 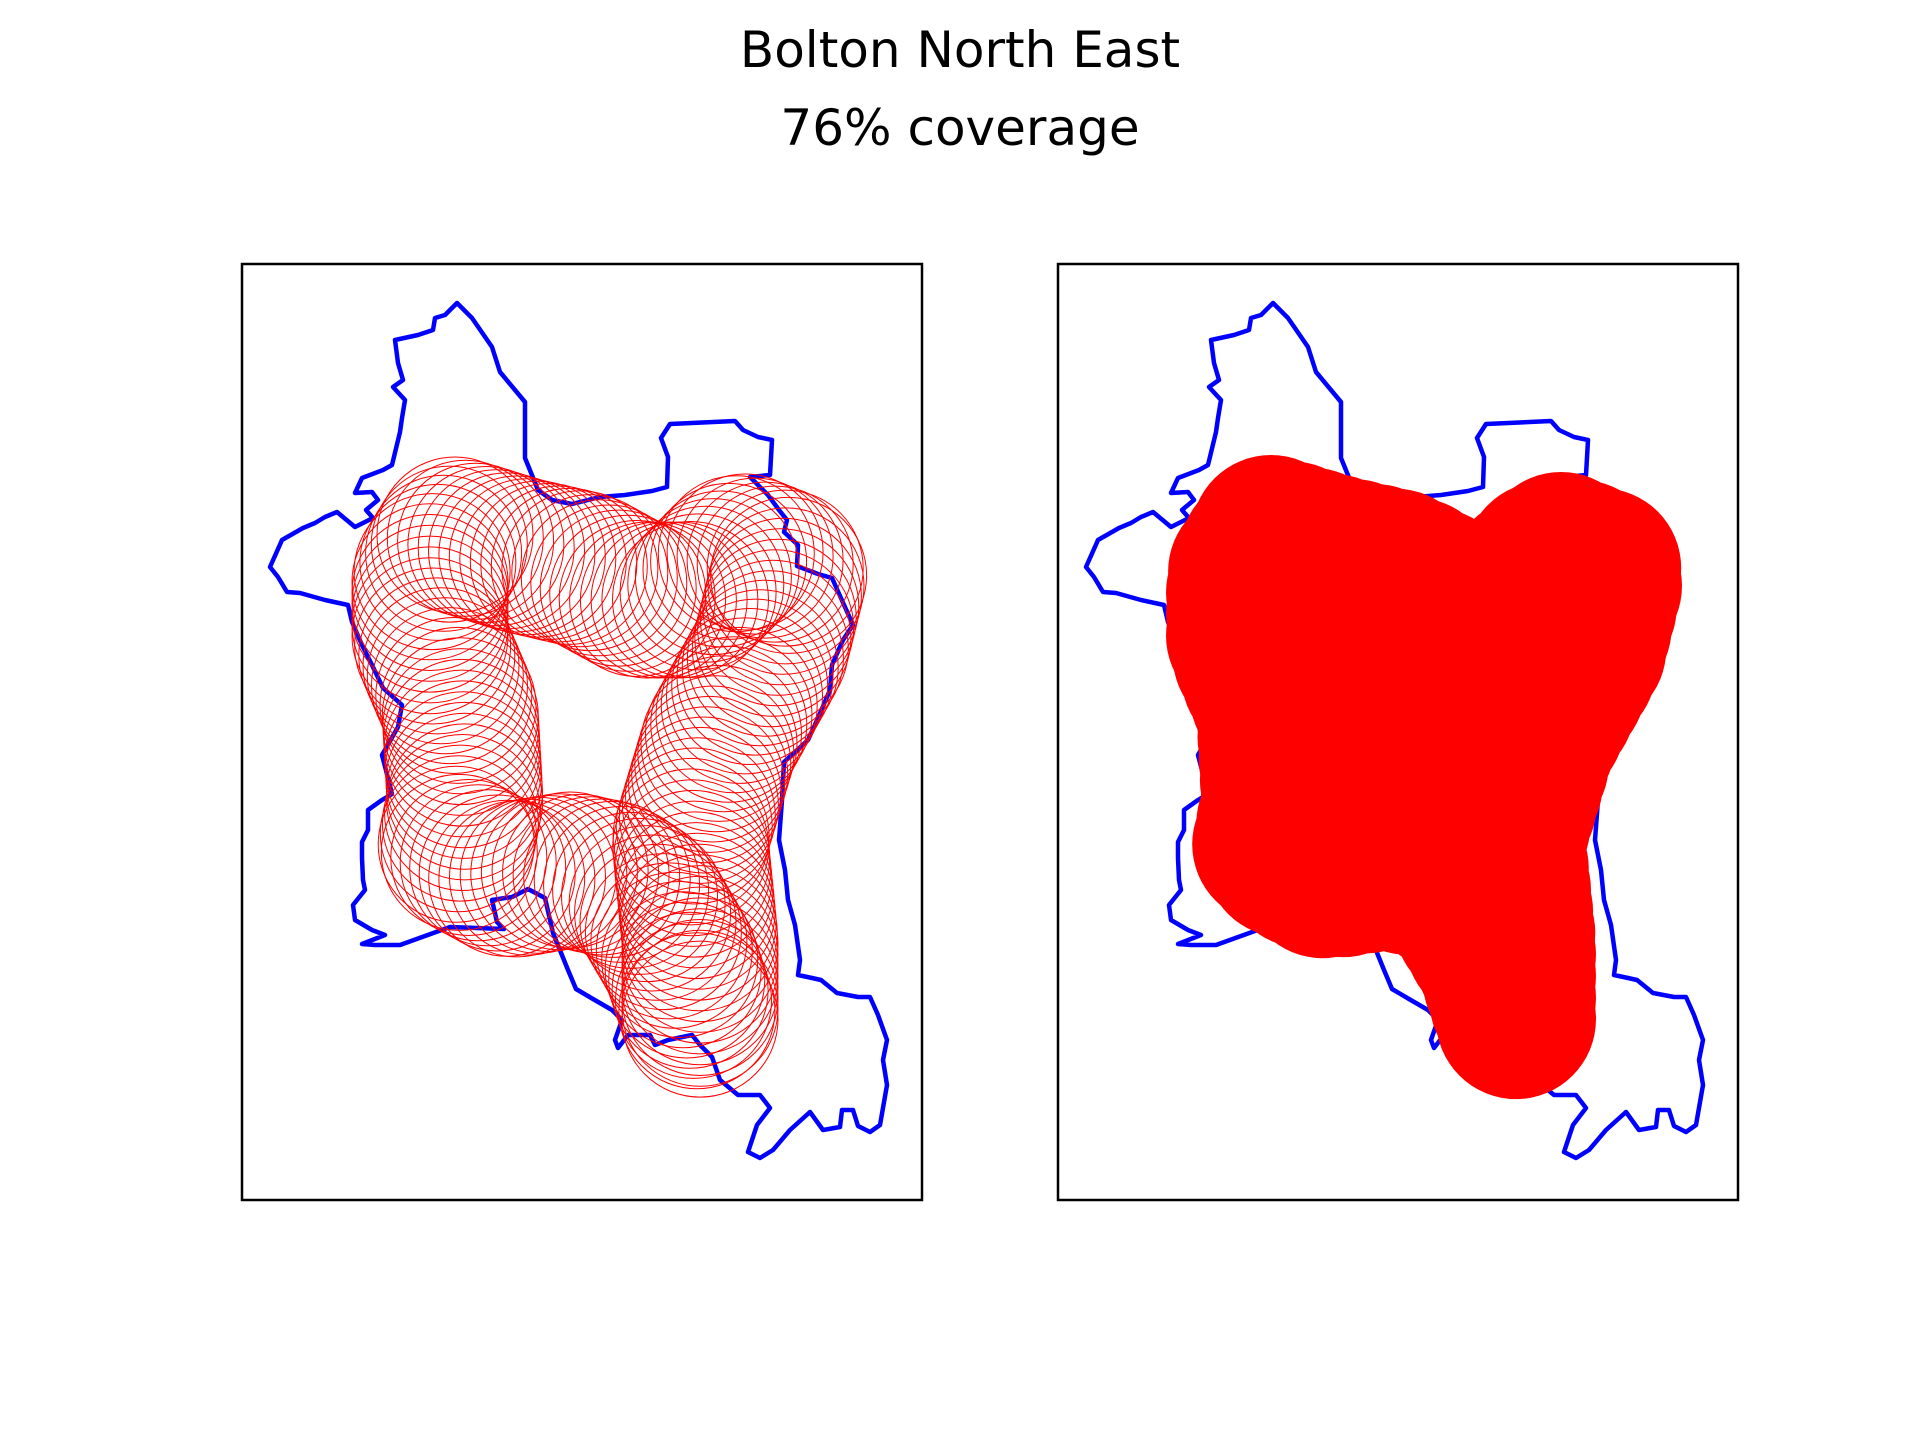 I want to click on coverage-subtitle: 76% coverage, so click(x=960, y=128).